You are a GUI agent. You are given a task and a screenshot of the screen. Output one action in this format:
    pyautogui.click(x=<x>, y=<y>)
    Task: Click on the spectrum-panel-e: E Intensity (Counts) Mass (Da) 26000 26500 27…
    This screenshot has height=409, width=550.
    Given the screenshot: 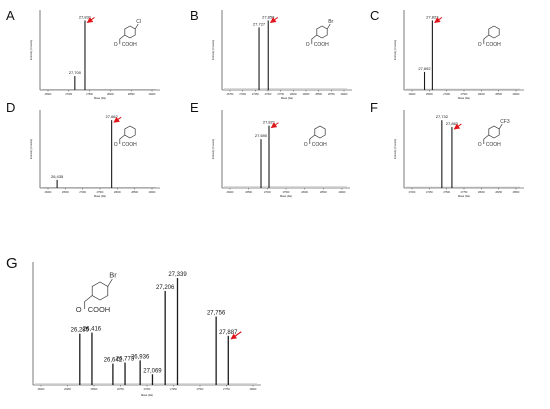 What is the action you would take?
    pyautogui.click(x=270, y=149)
    